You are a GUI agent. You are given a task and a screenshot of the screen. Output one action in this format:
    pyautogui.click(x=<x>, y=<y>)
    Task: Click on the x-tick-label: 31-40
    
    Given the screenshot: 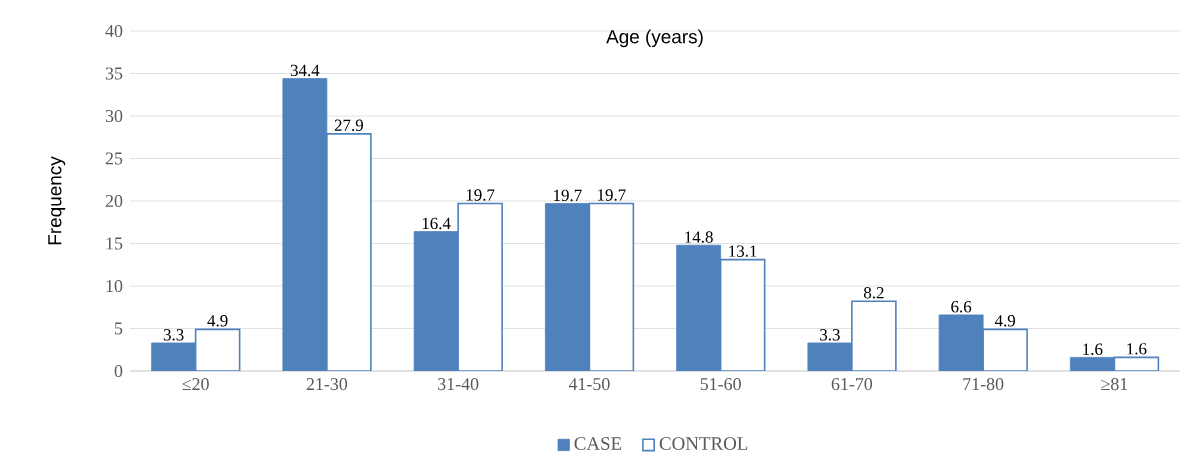 What is the action you would take?
    pyautogui.click(x=458, y=384)
    